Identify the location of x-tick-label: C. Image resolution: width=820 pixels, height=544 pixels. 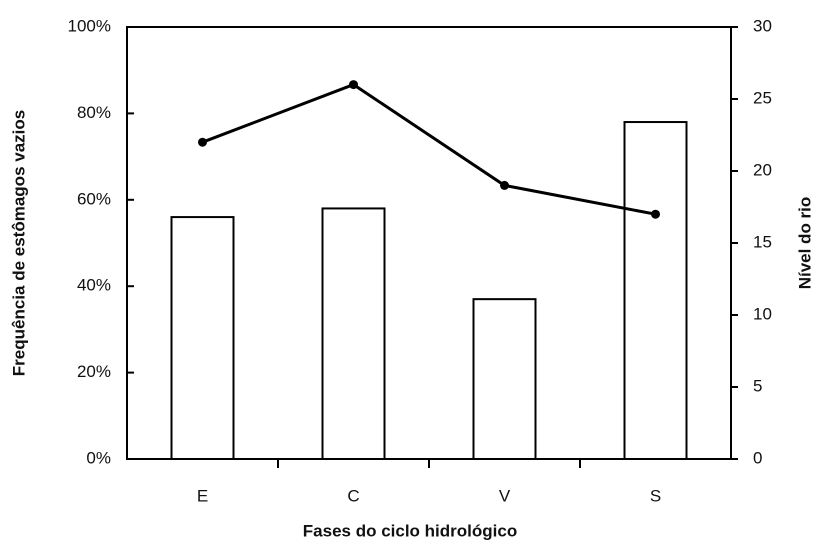
(353, 495).